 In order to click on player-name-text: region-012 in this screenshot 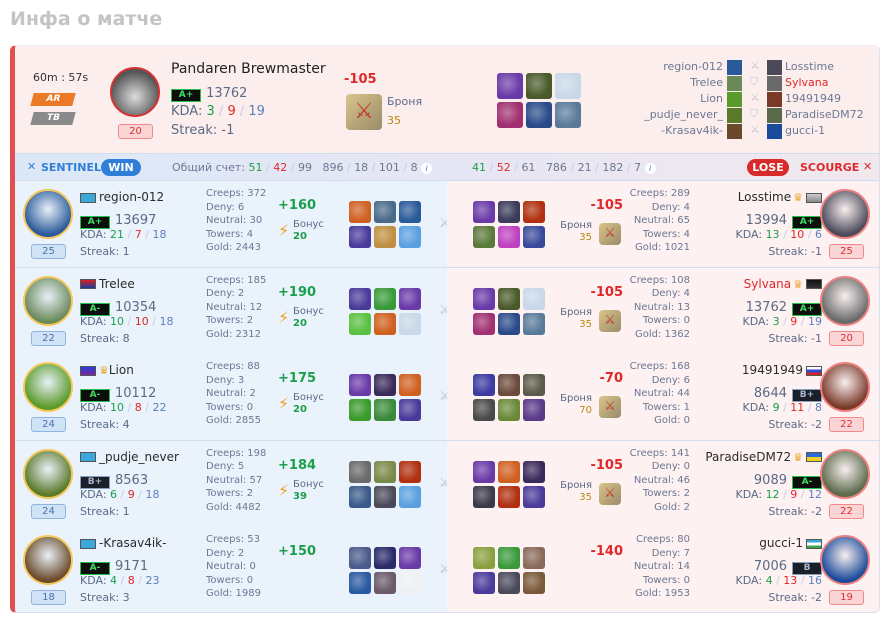, I will do `click(132, 197)`.